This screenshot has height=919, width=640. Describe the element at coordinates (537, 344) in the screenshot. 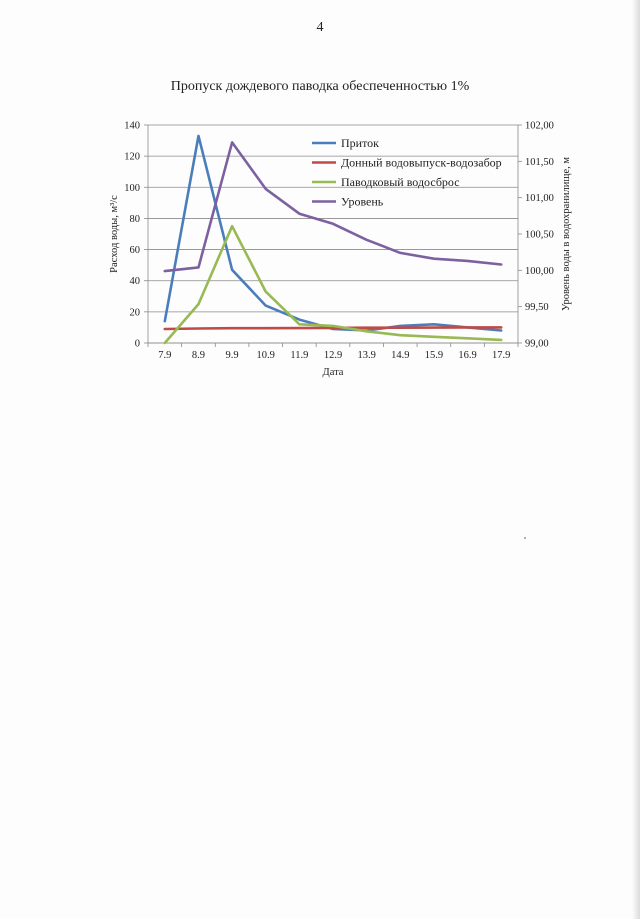

I see `right-tick-label: 99,00` at that location.